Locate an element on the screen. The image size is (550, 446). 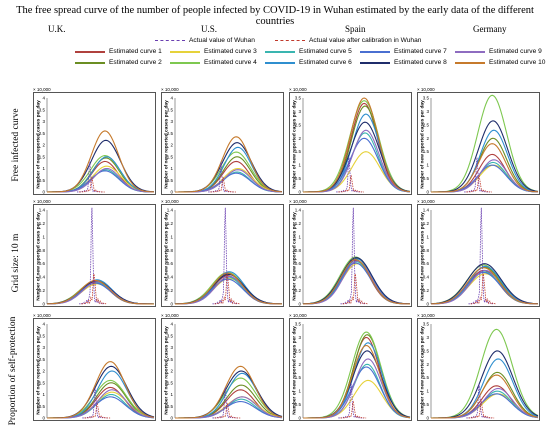
legend-item: Estimated curve 7 is located at coordinates (403, 51).